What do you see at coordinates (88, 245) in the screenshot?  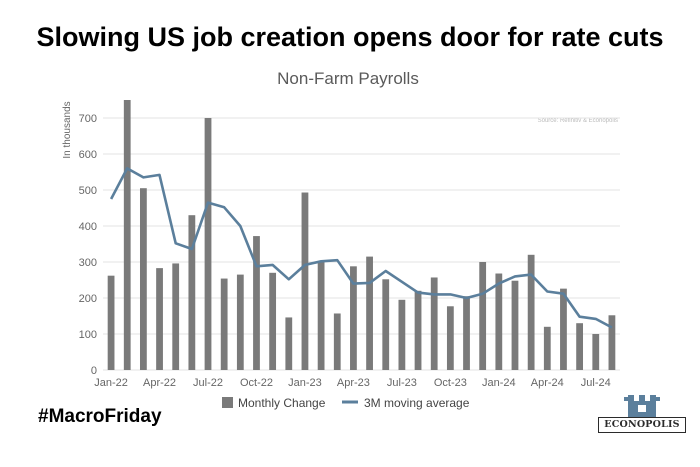 I see `y-tick-labels: 0 100 200 300 400 500 600 700` at bounding box center [88, 245].